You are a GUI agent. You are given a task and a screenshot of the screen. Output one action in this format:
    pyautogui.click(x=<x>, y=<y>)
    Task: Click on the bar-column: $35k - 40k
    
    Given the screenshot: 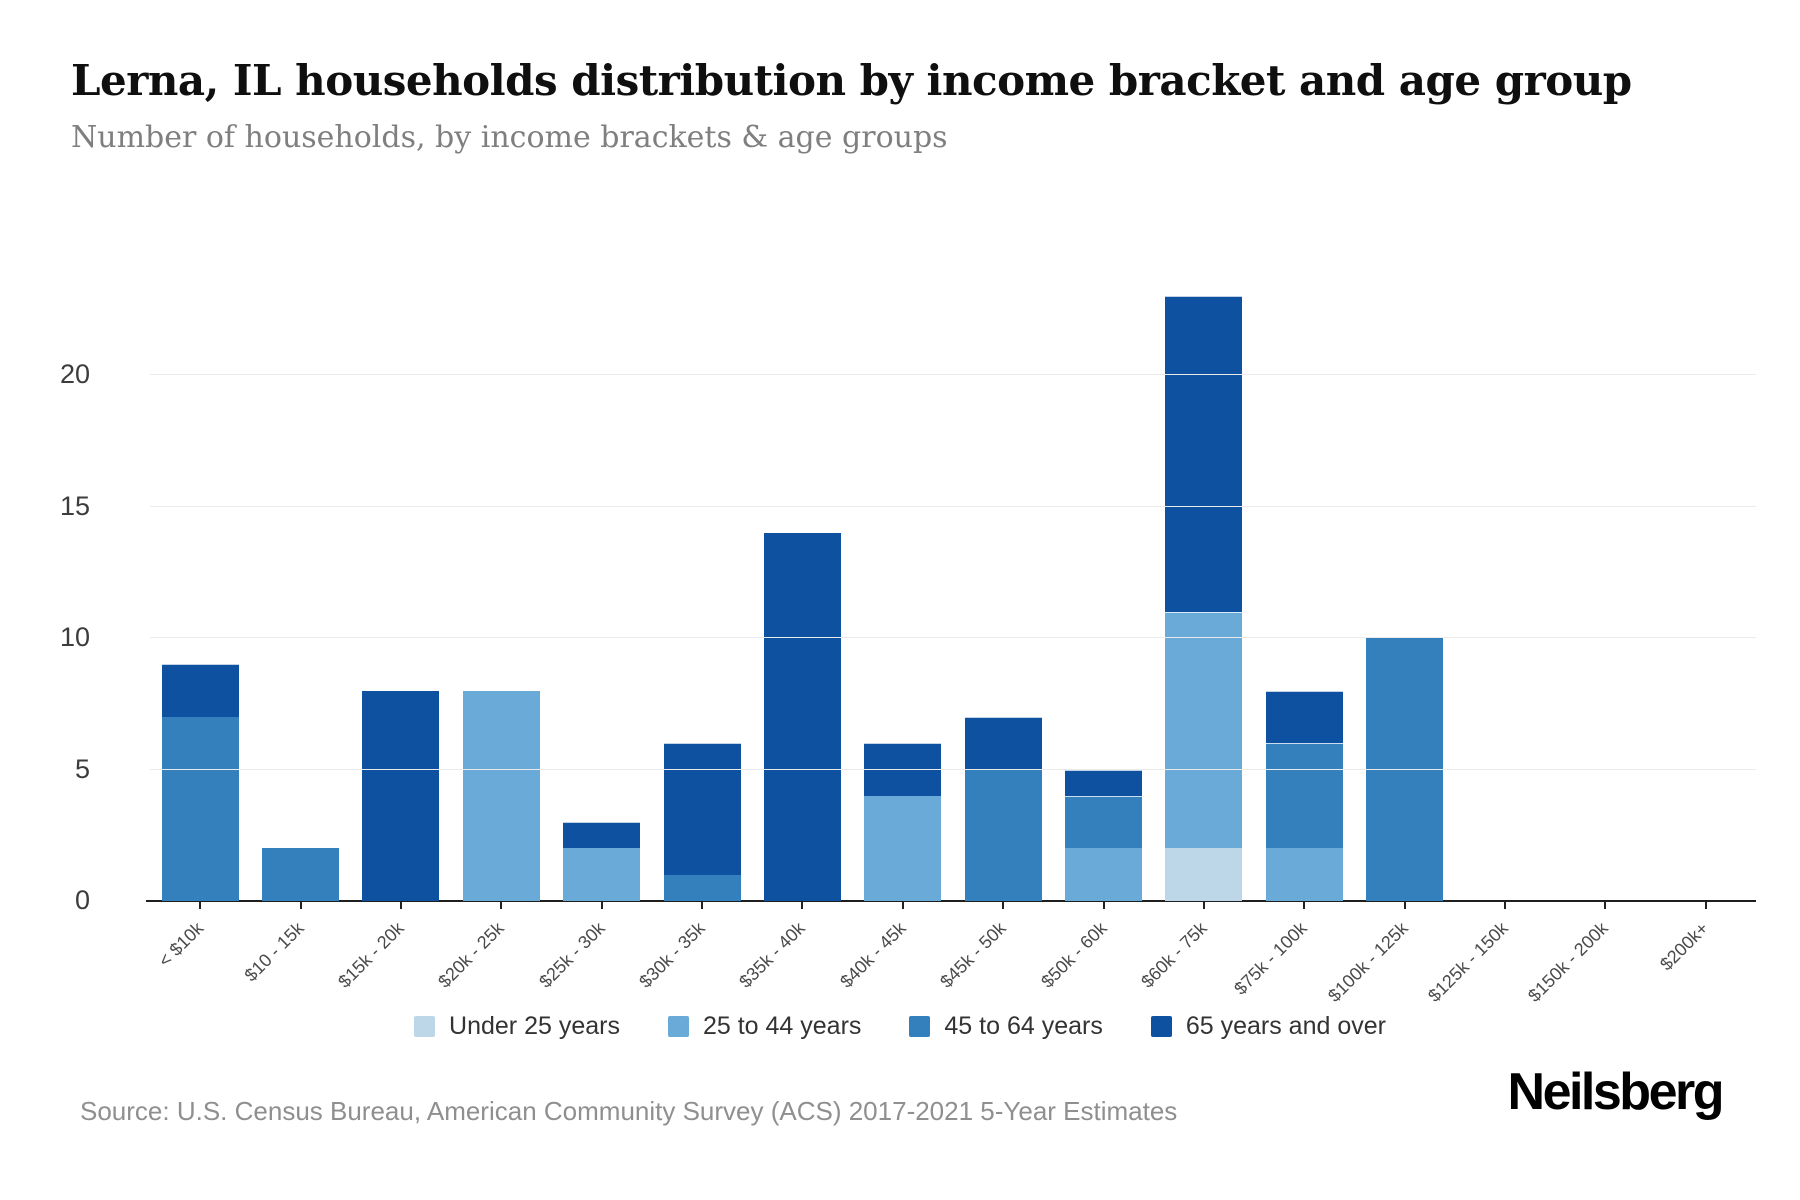 What is the action you would take?
    pyautogui.click(x=794, y=621)
    